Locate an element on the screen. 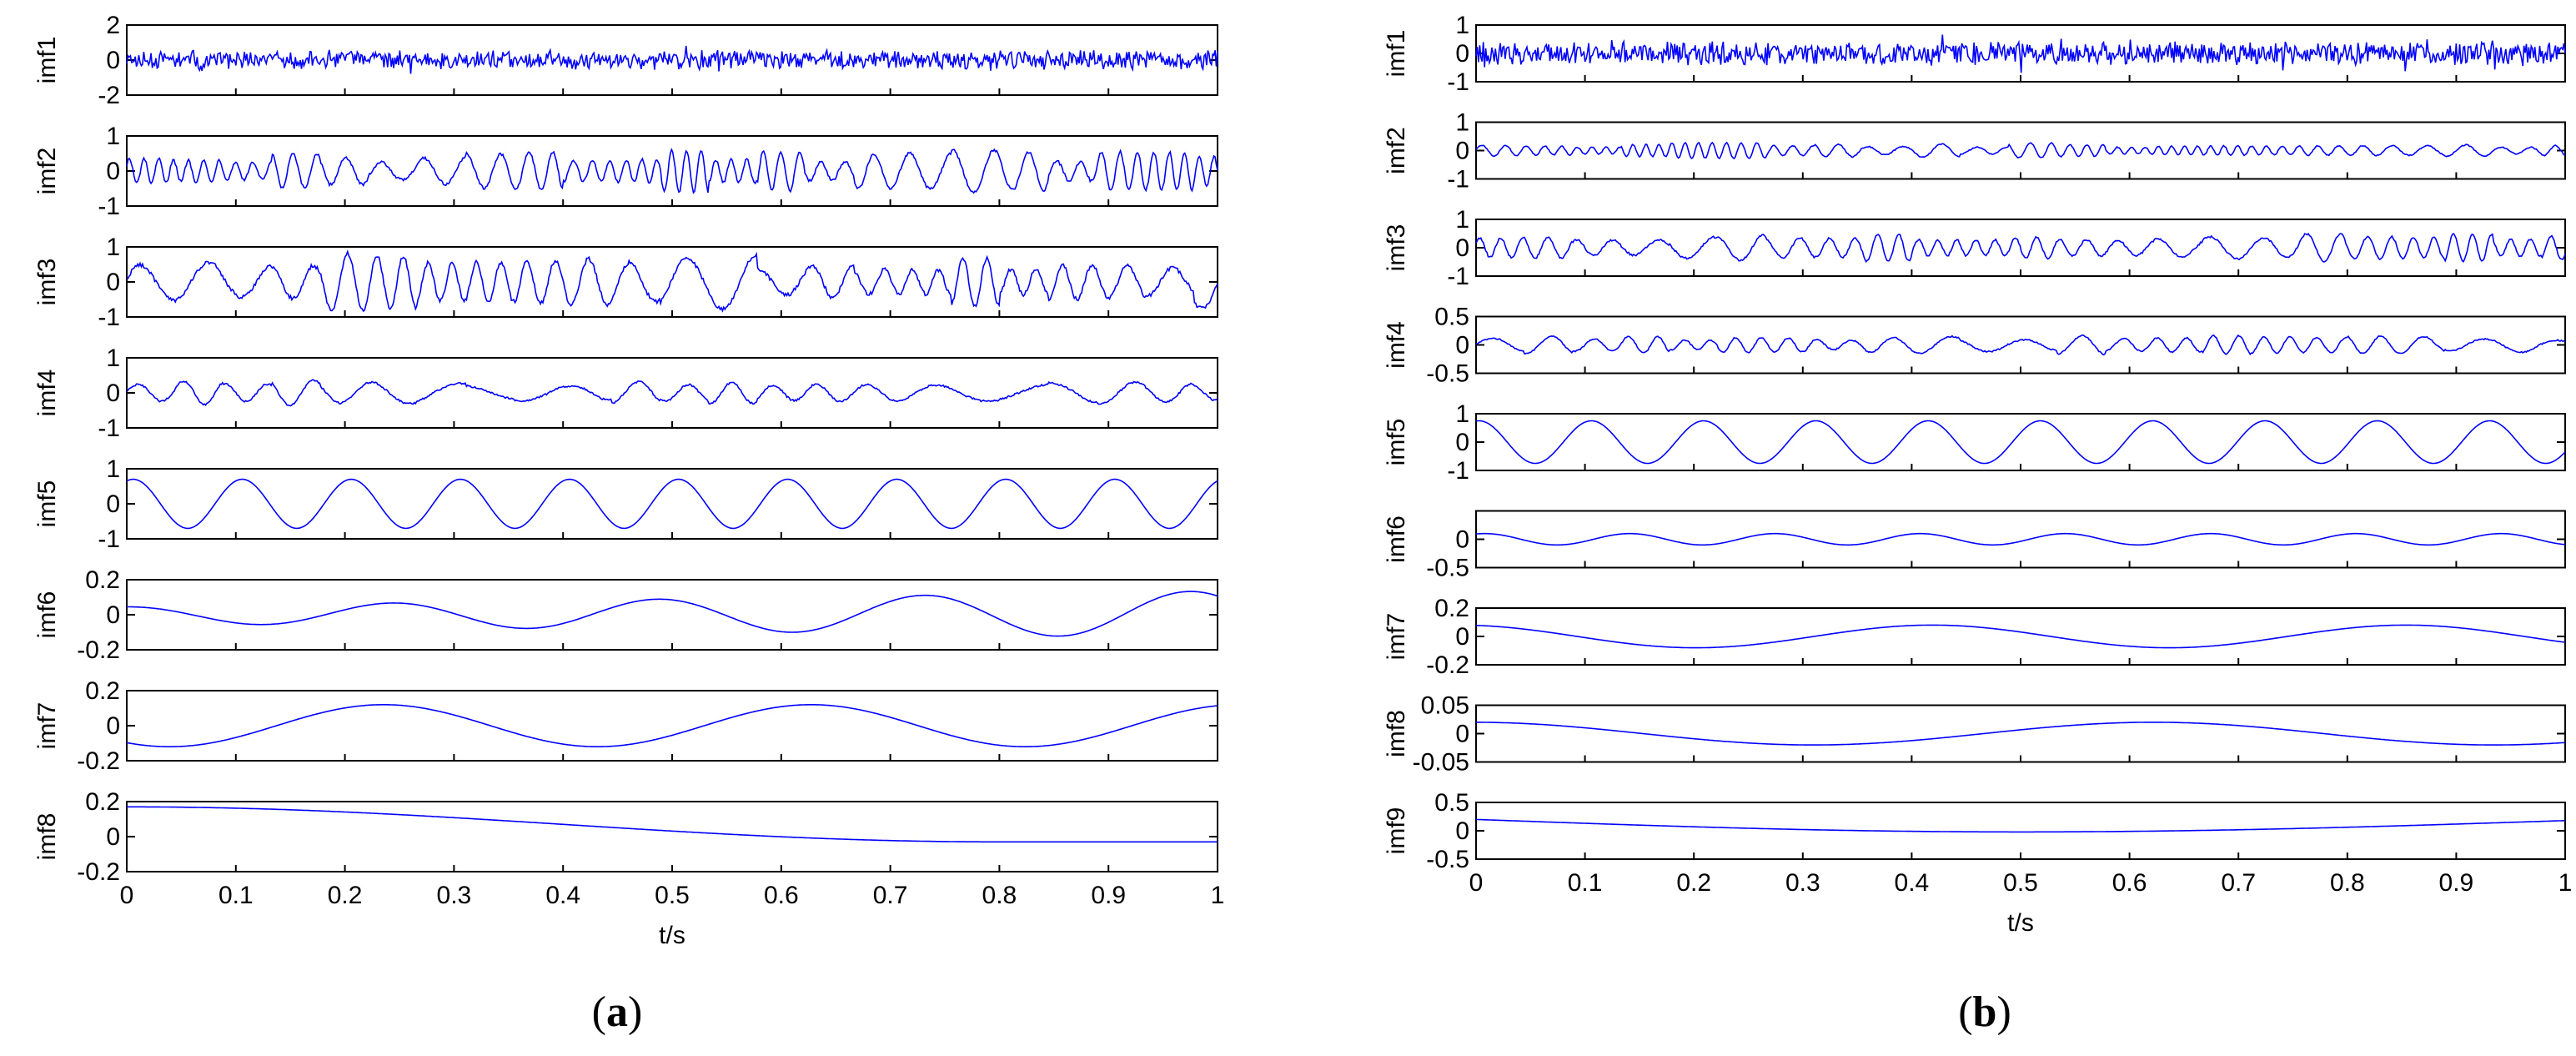 Image resolution: width=2576 pixels, height=1056 pixels. subplot-imf6: imf6 0.2 0 -0.2 is located at coordinates (625, 615).